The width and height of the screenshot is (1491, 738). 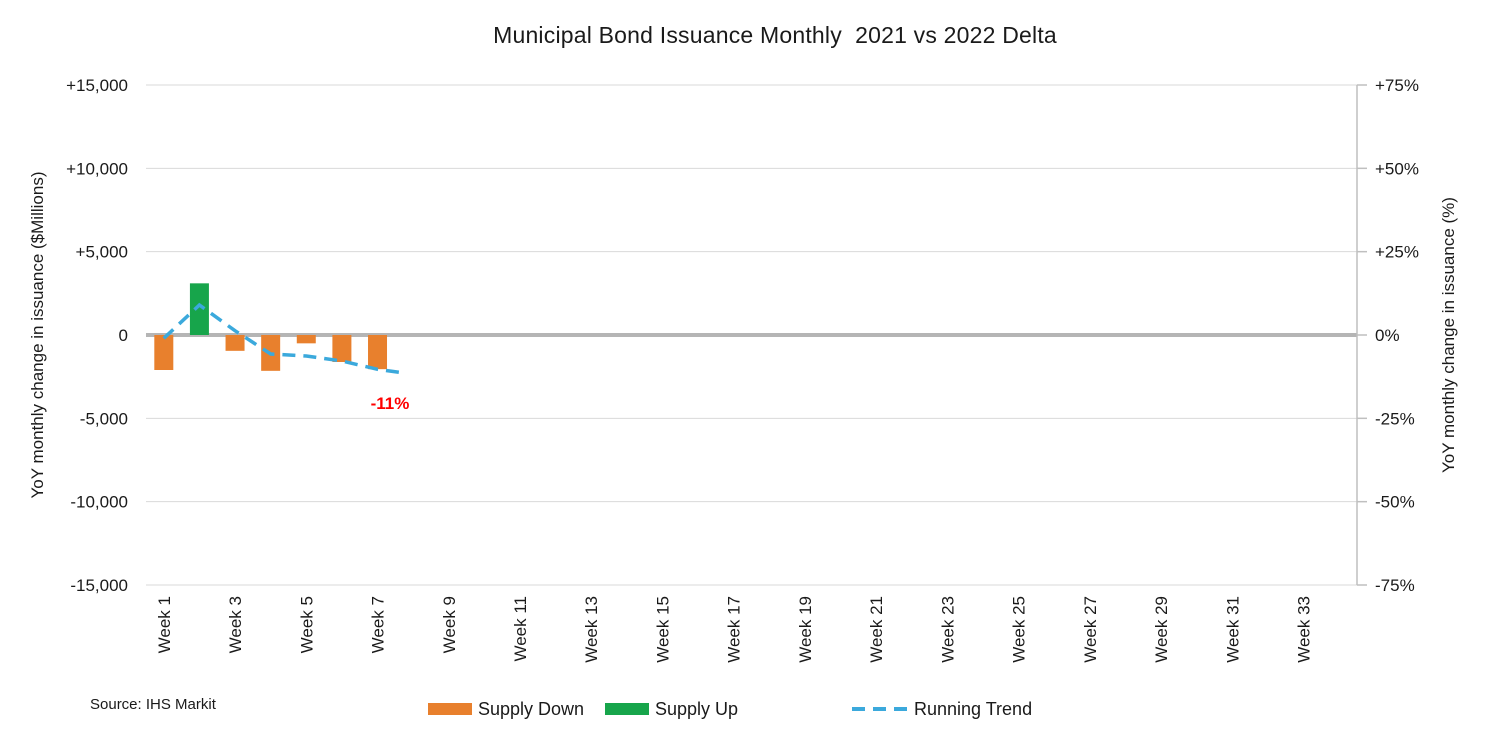 I want to click on left-axis-tick-label: -5,000, so click(x=104, y=418).